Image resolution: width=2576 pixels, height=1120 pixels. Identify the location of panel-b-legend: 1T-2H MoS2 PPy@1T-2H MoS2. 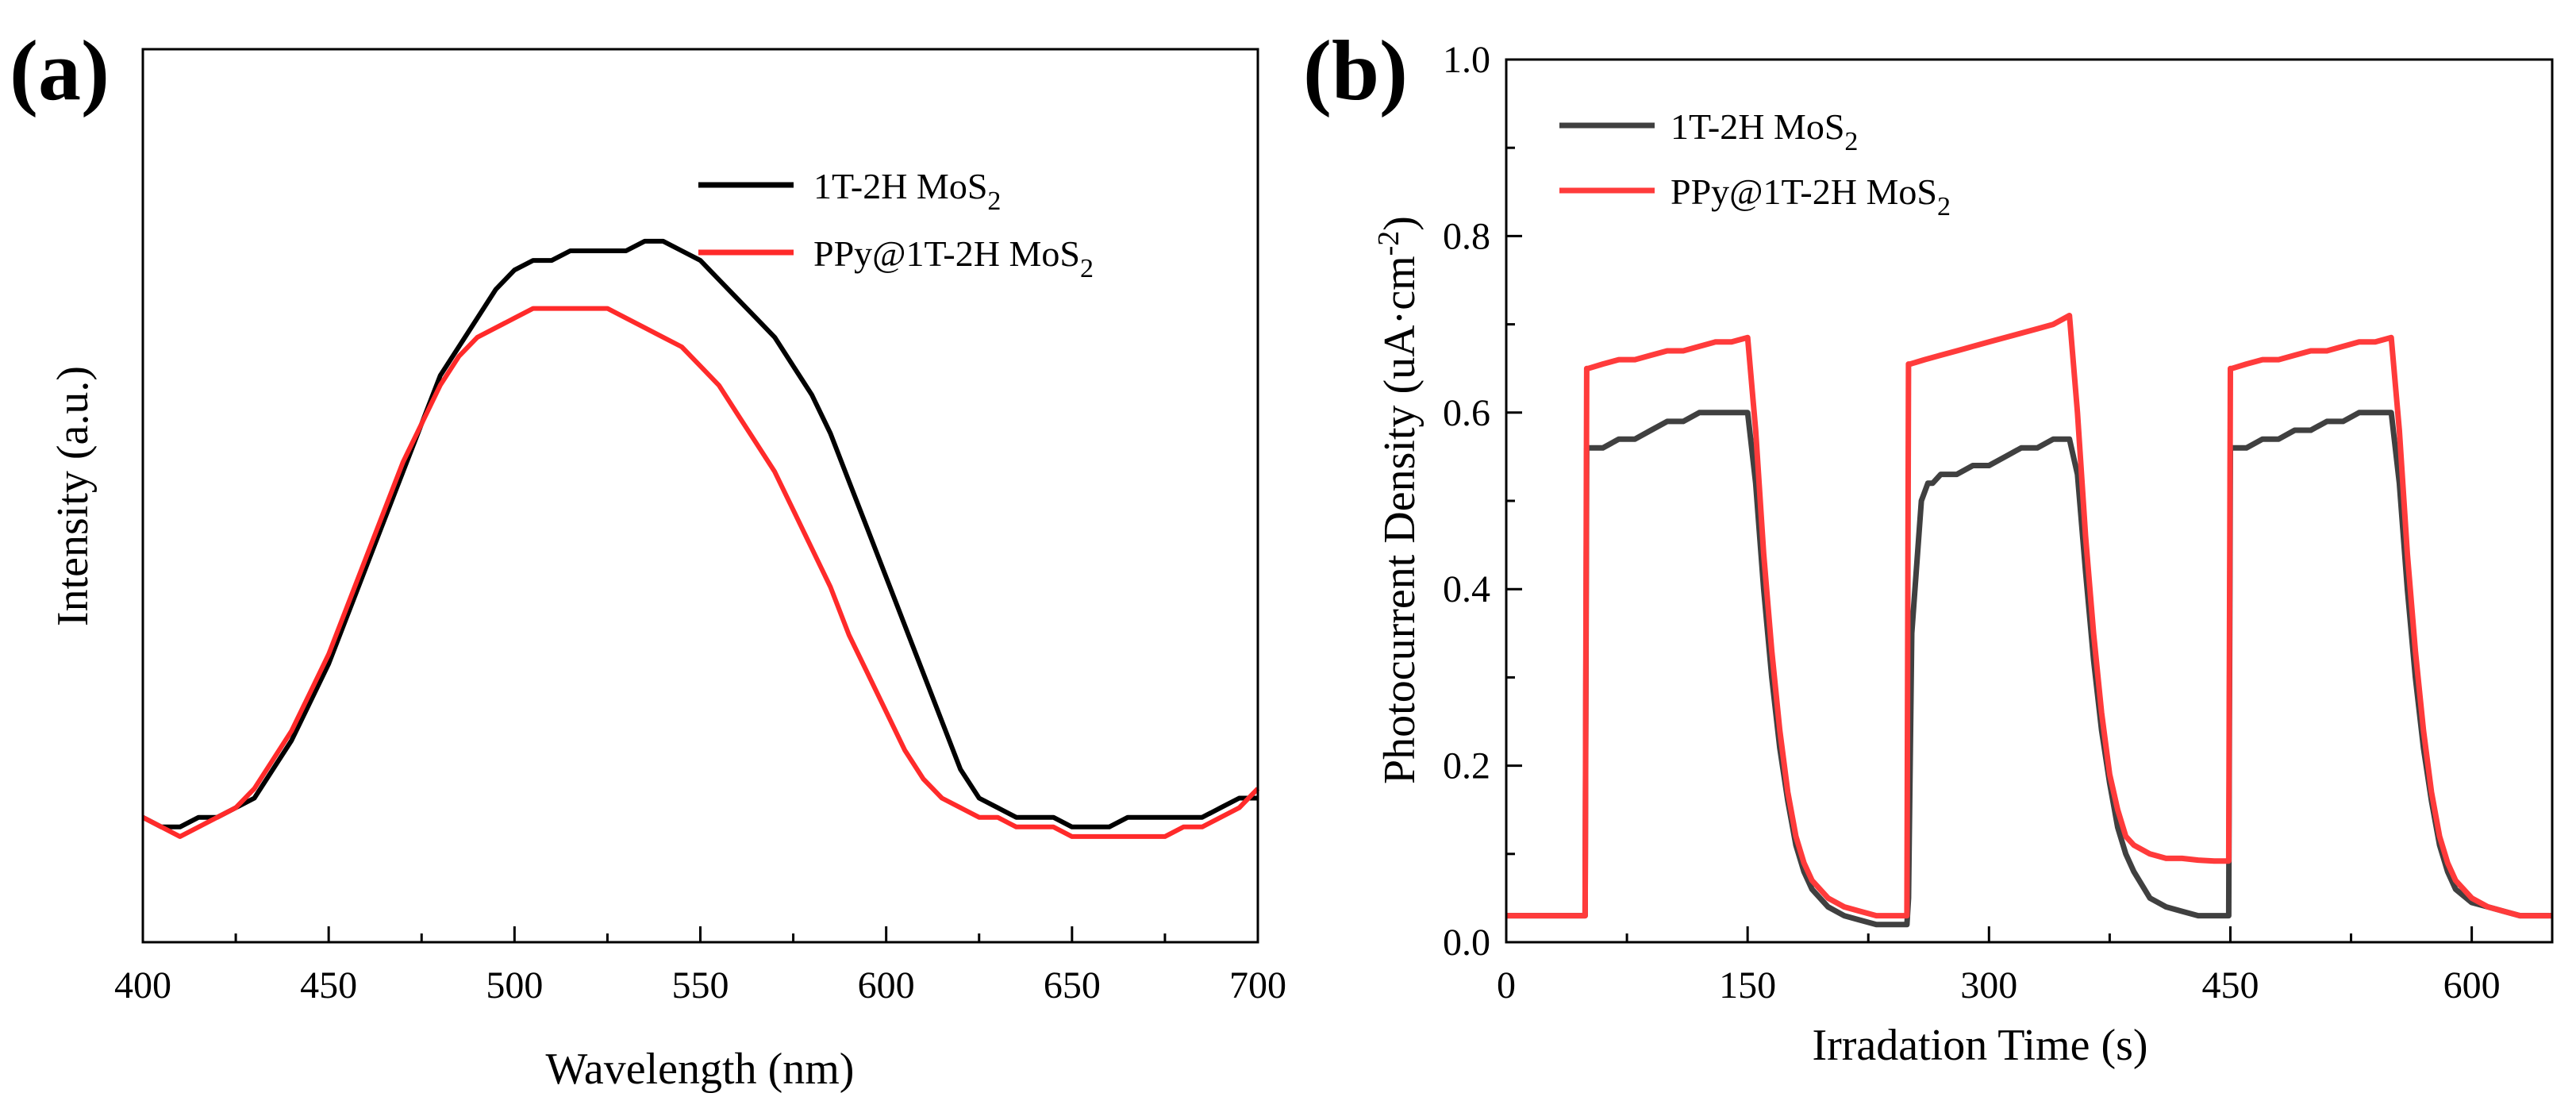
(1755, 164).